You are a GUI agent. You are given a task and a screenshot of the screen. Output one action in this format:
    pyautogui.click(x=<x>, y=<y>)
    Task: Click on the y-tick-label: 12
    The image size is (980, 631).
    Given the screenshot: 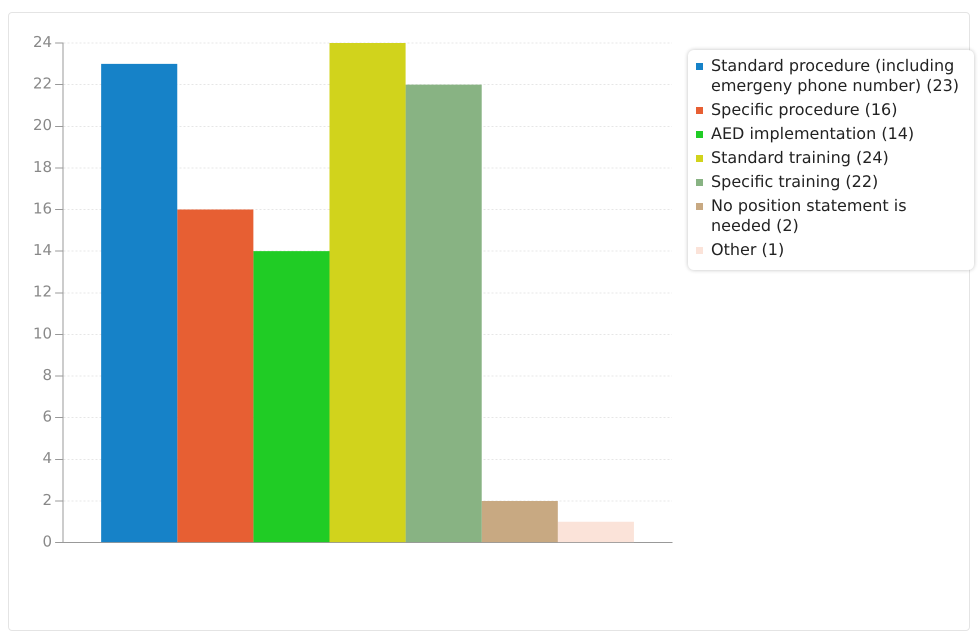 What is the action you would take?
    pyautogui.click(x=42, y=291)
    